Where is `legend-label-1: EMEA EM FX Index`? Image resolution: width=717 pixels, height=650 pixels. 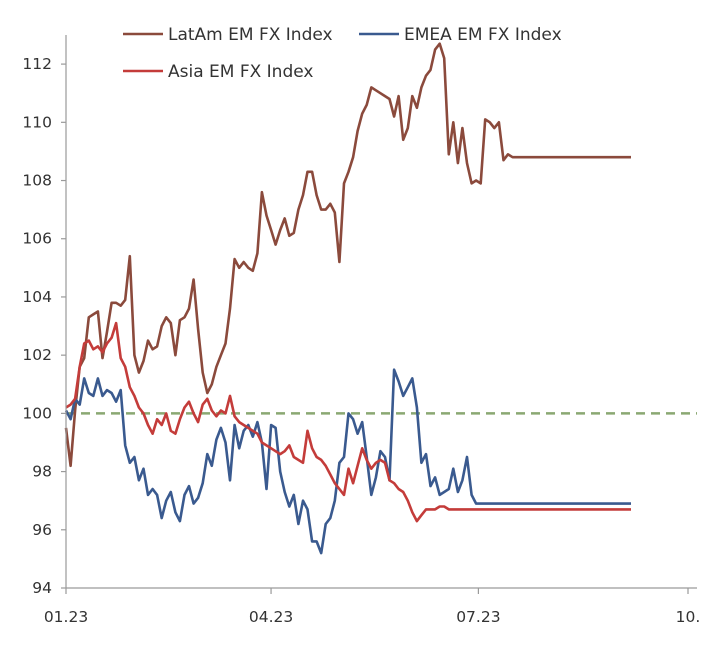
legend-label-1: EMEA EM FX Index is located at coordinates (483, 35).